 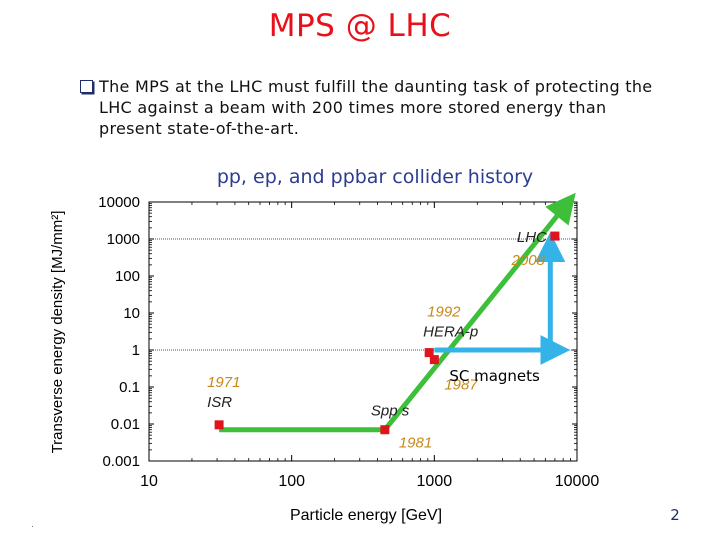 What do you see at coordinates (121, 461) in the screenshot?
I see `y-tick-label: 0.001` at bounding box center [121, 461].